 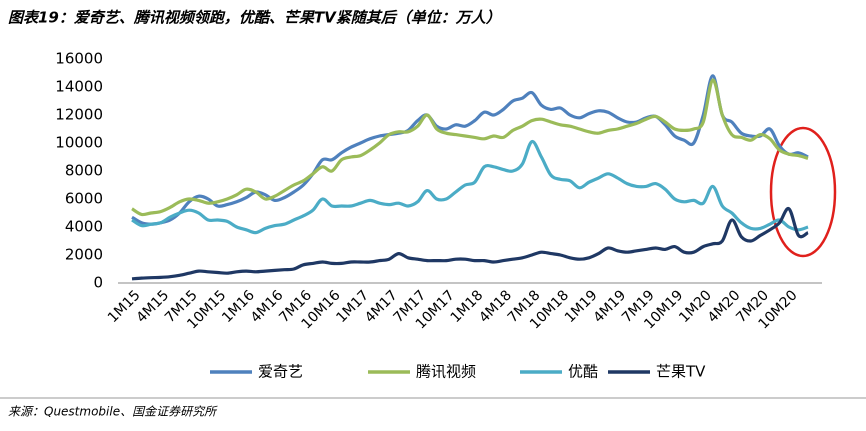 I want to click on y-tick-label: 2000, so click(x=84, y=255).